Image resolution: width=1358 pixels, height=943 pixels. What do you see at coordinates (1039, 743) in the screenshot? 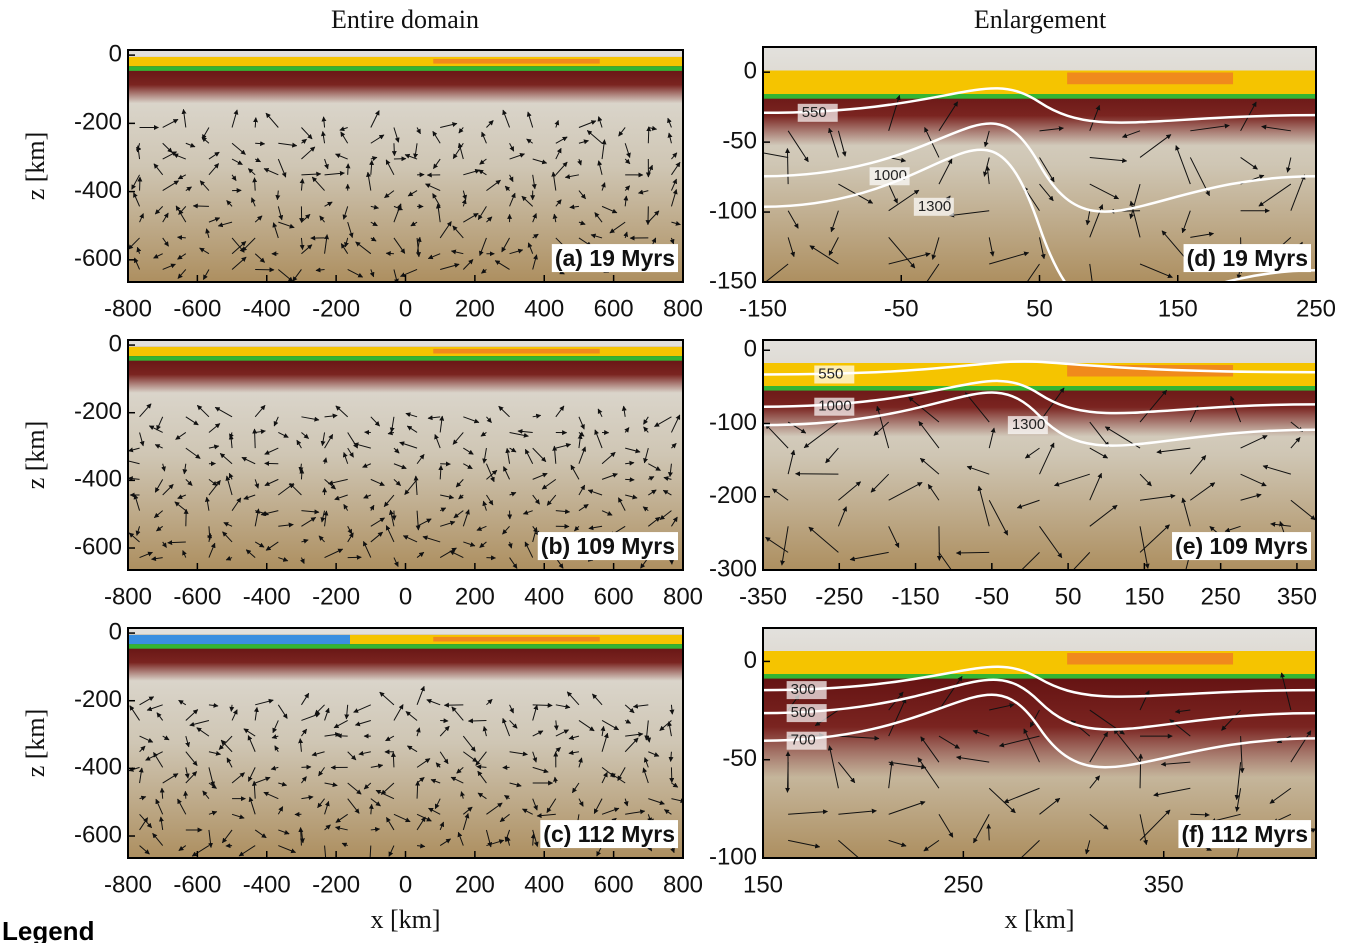
I see `frame` at bounding box center [1039, 743].